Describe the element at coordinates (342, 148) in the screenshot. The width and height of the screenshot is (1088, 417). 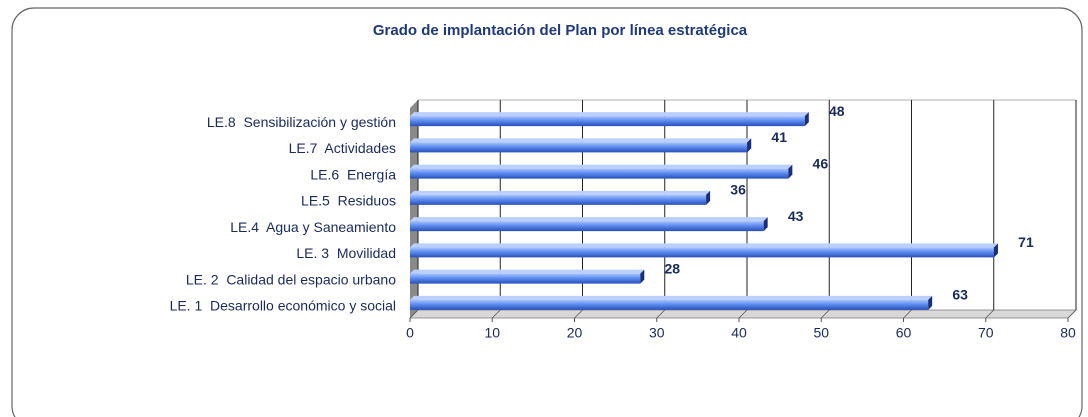
I see `y-tick-label: LE.7 Actividades` at that location.